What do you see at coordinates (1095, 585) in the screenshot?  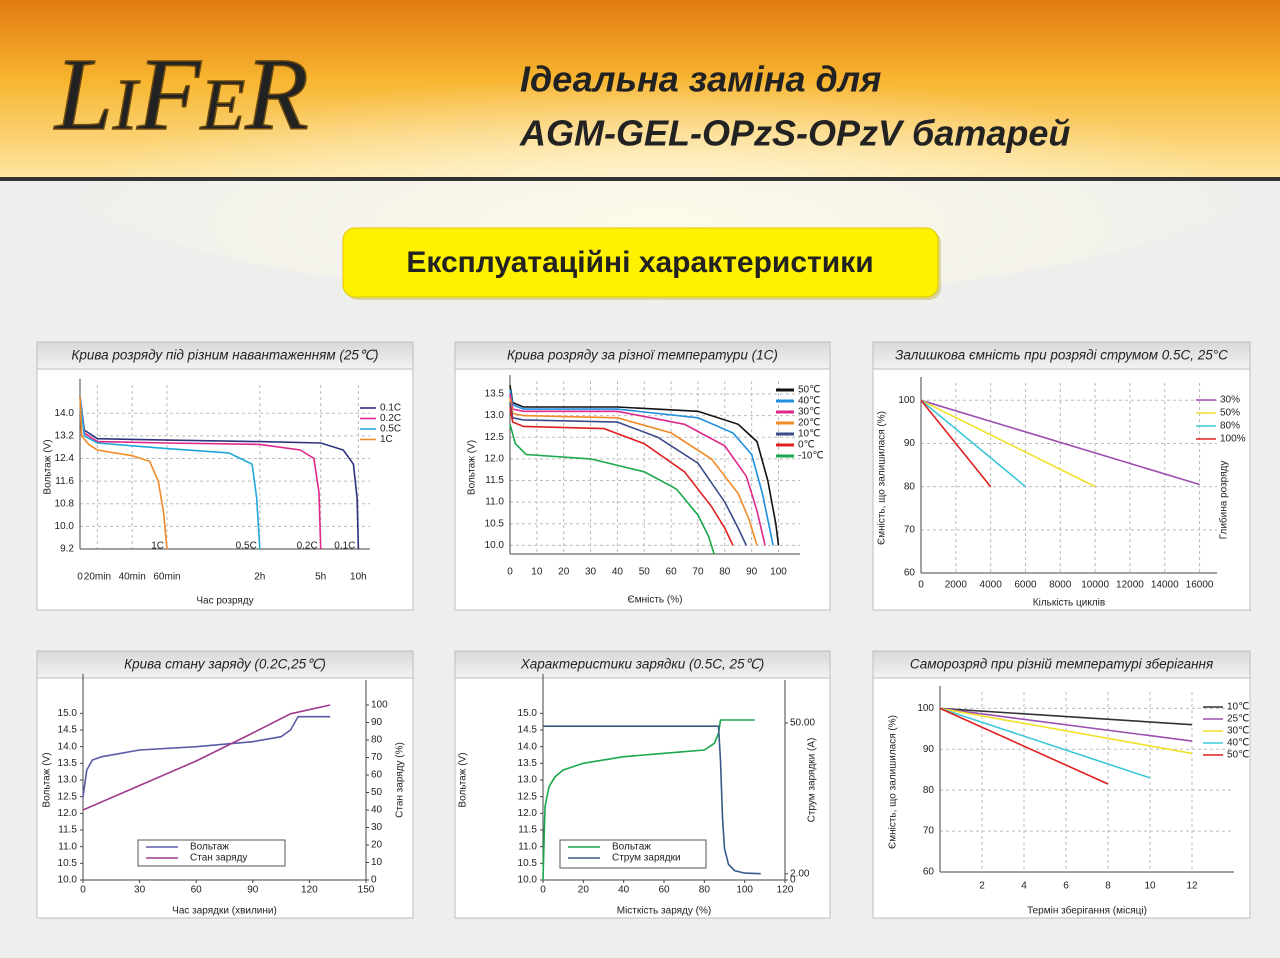 I see `x-tick-label: 10000` at bounding box center [1095, 585].